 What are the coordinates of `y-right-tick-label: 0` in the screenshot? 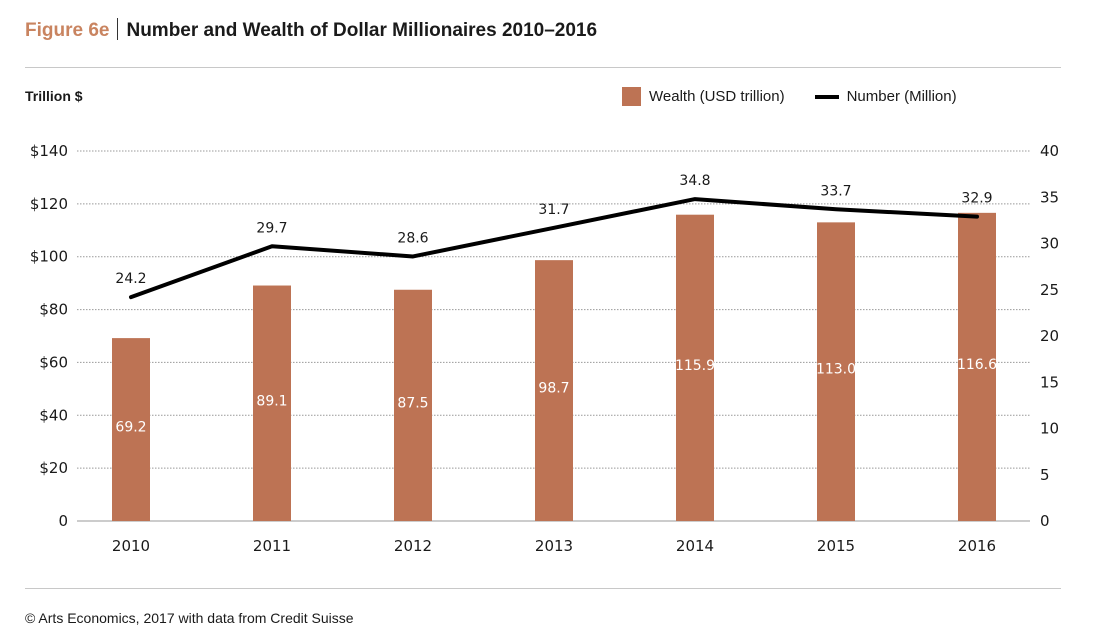 It's located at (1045, 521).